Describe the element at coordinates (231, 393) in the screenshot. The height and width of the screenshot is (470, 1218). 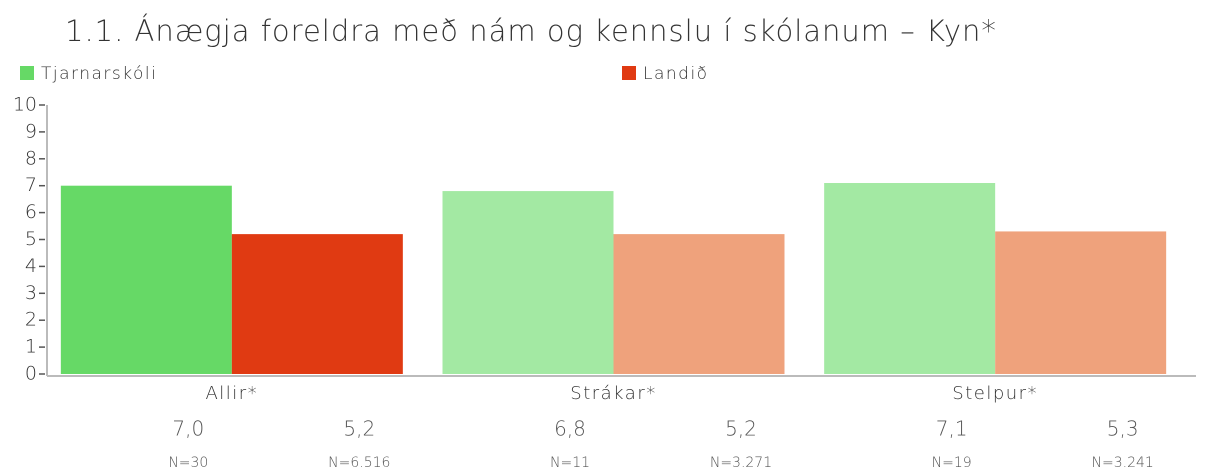
I see `x-tick-label: Allir*` at that location.